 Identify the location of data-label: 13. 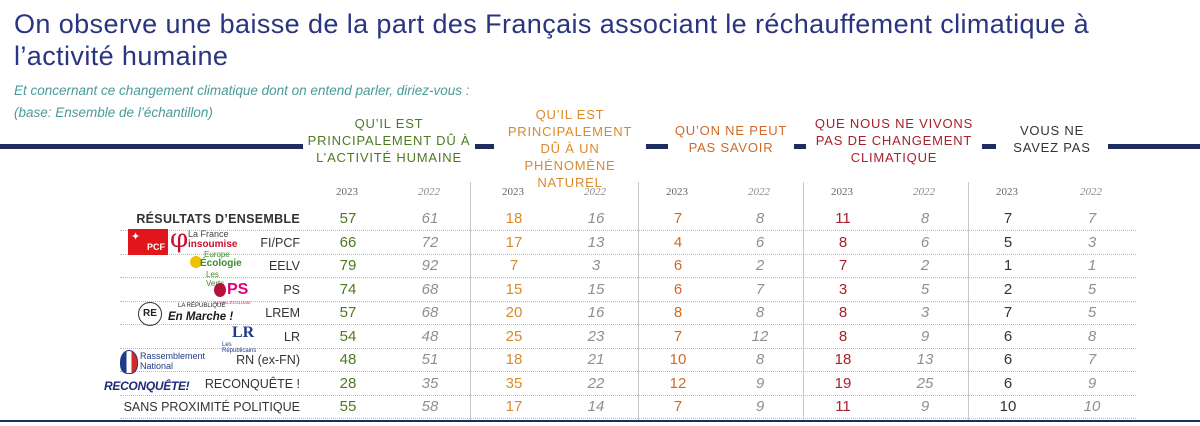
(596, 242).